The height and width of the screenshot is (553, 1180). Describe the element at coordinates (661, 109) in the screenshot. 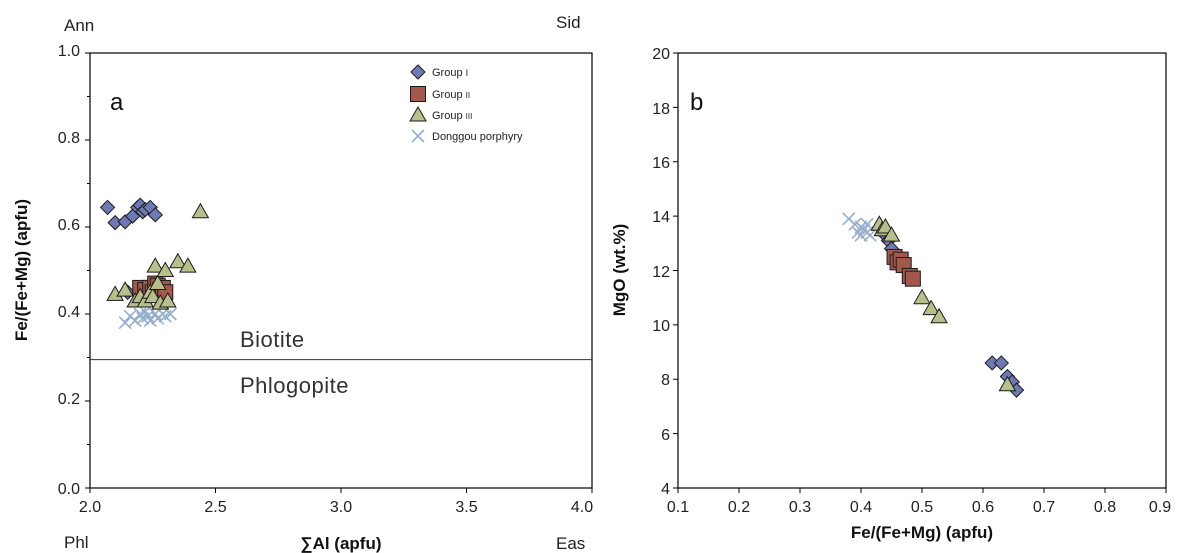

I see `panel-b-ytick-label: 18` at that location.